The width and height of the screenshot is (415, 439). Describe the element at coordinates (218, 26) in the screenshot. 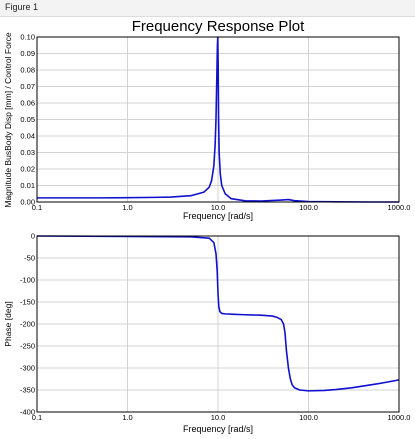

I see `magnitude-plot-title: Frequency Response Plot` at that location.